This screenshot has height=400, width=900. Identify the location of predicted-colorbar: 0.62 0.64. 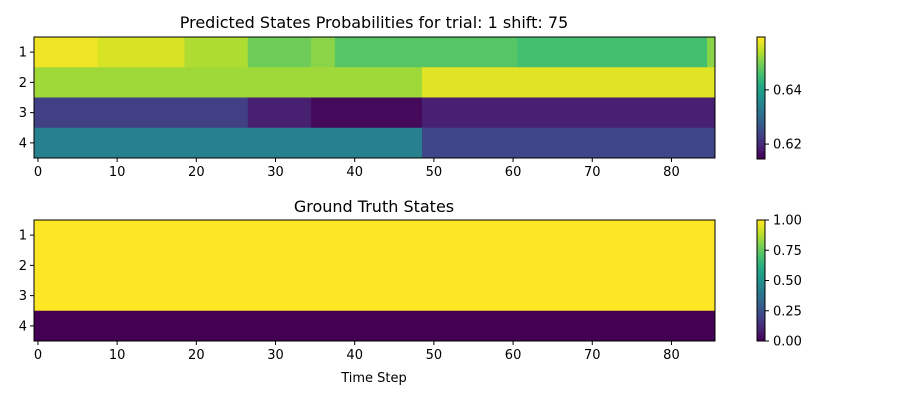
(779, 98).